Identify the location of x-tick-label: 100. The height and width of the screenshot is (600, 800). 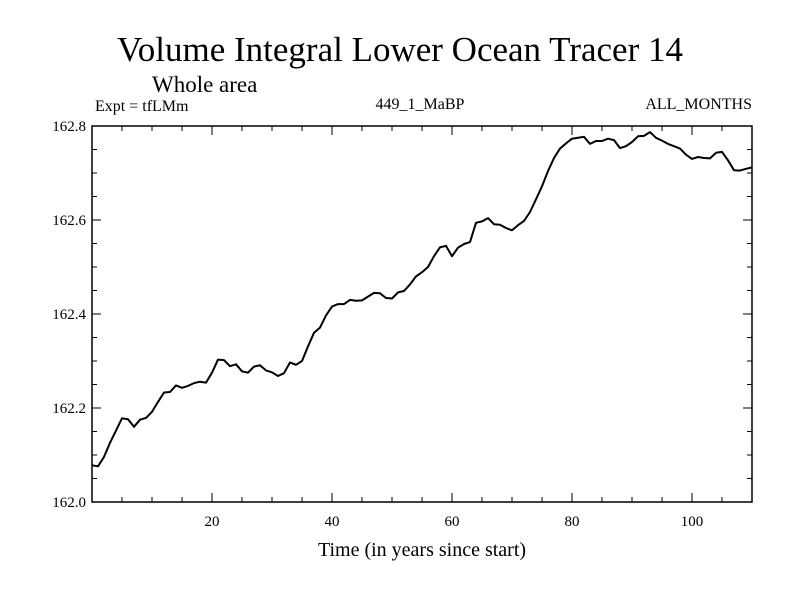
(692, 522).